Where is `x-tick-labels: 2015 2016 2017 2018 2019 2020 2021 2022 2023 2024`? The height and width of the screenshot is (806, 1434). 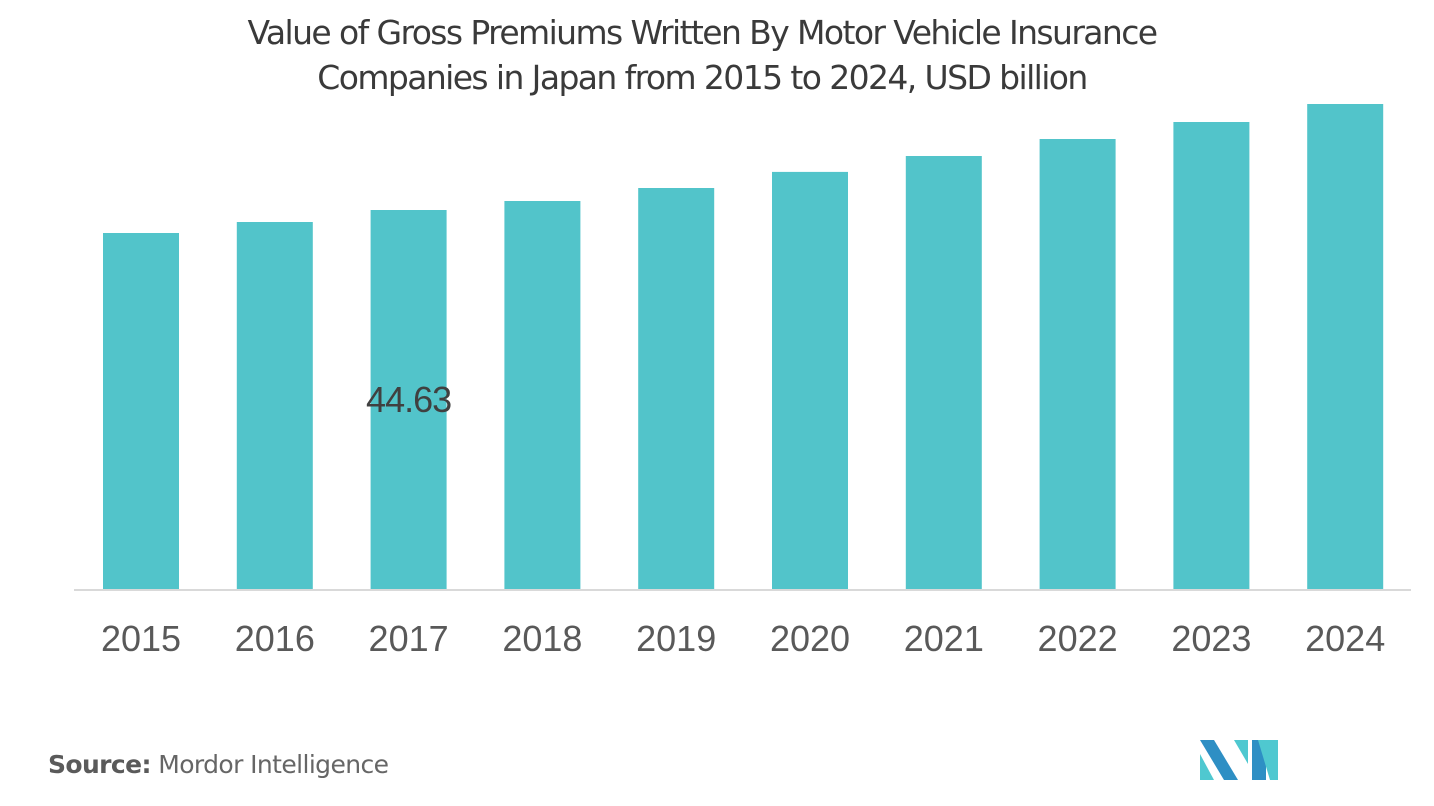 x-tick-labels: 2015 2016 2017 2018 2019 2020 2021 2022 2023 2024 is located at coordinates (743, 638).